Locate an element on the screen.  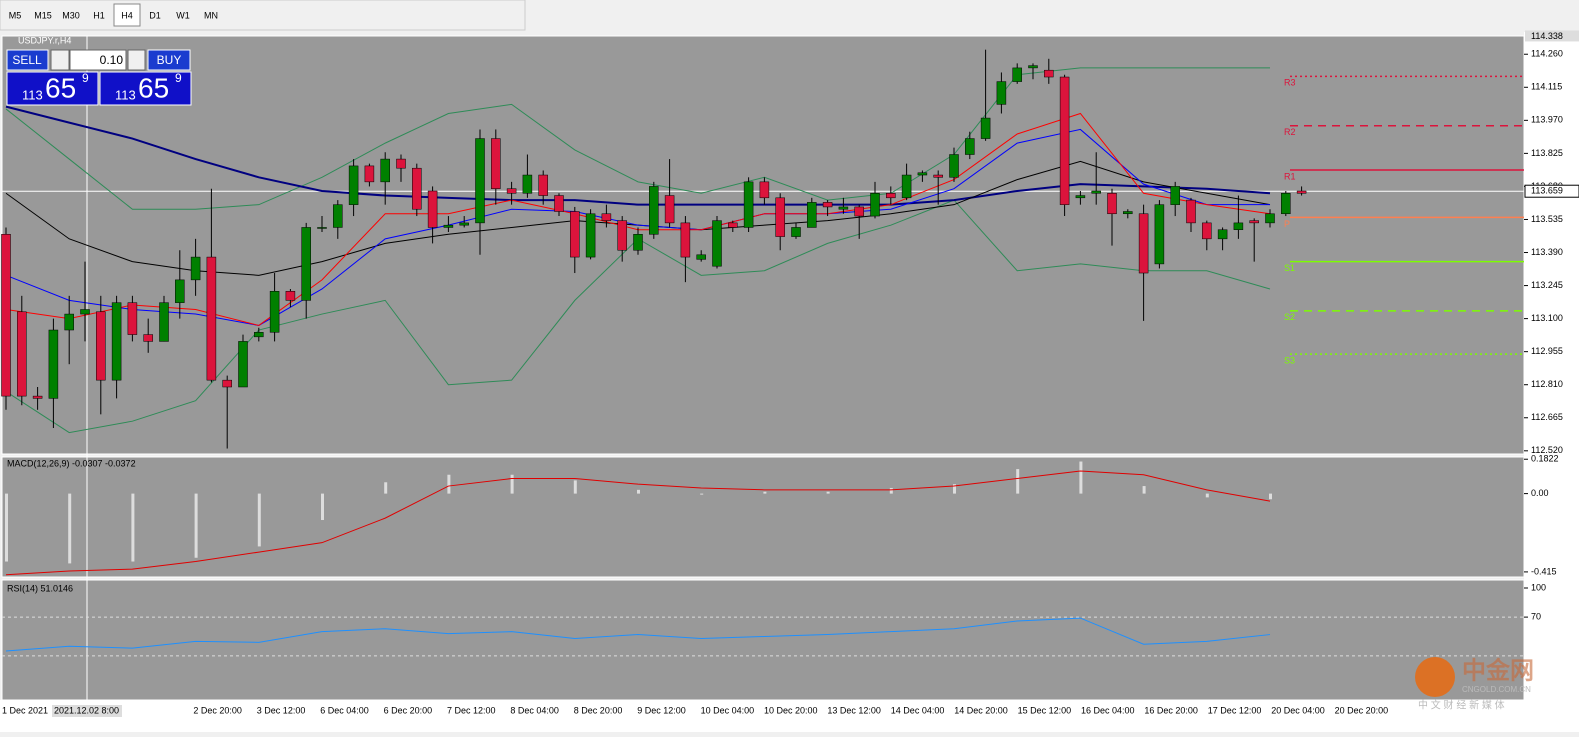
price-tick-label: 112.665 is located at coordinates (1547, 417).